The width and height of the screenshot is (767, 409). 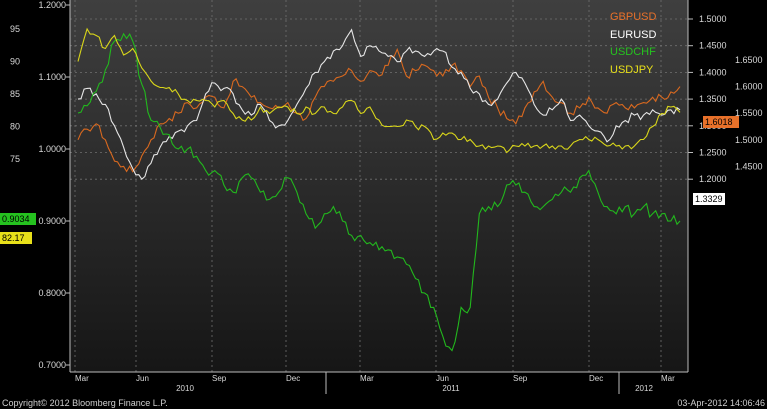 I want to click on y-tick-gbpusd: 1.6000, so click(x=749, y=87).